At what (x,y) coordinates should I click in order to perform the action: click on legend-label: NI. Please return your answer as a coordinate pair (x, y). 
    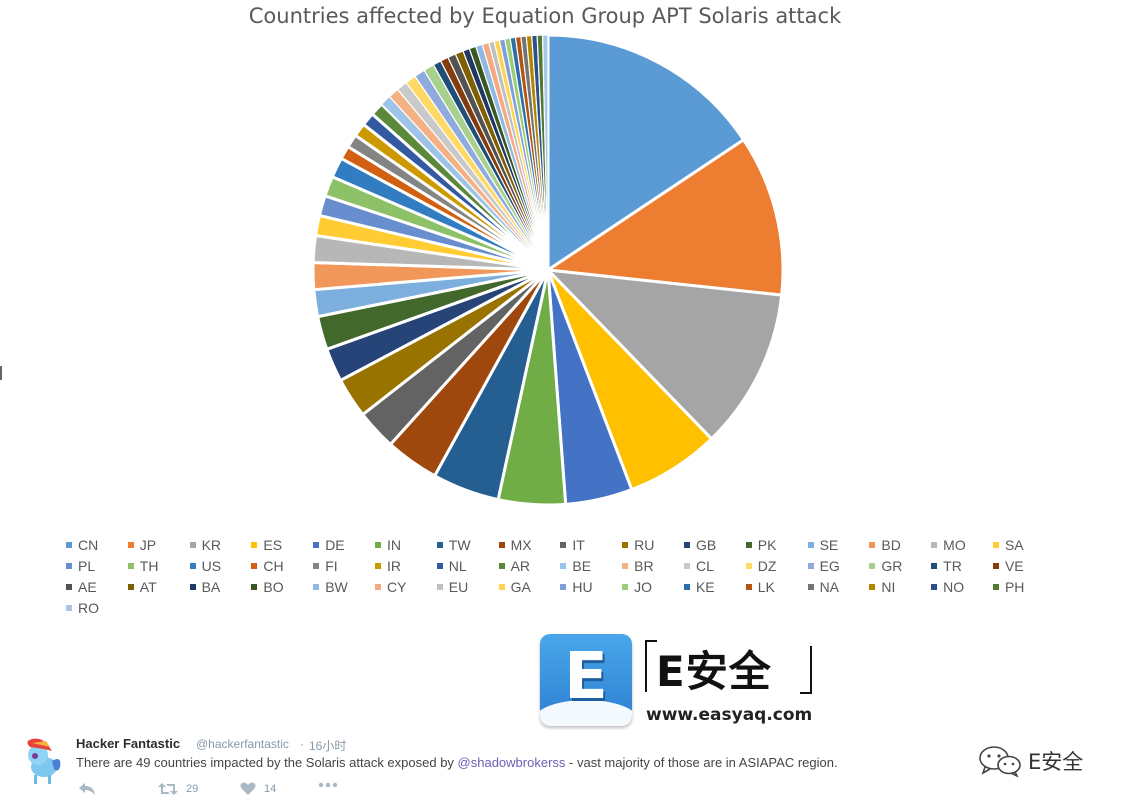
    Looking at the image, I should click on (888, 586).